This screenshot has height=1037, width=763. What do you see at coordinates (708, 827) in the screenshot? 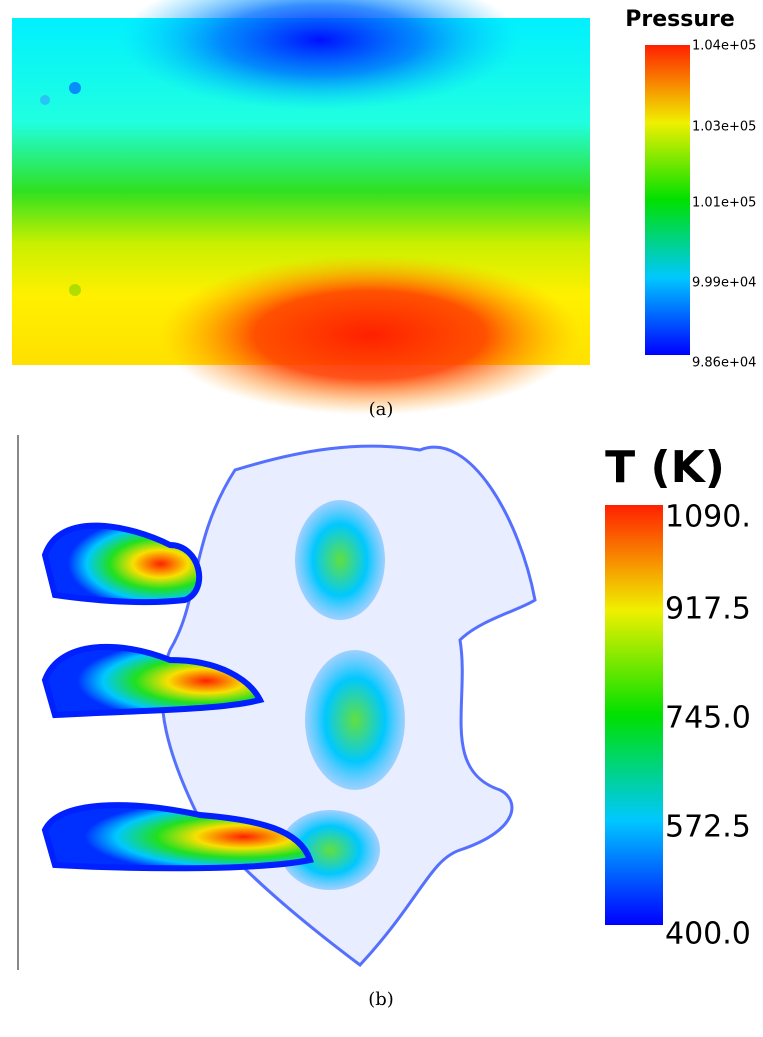
I see `colorbar-label: 572.5` at bounding box center [708, 827].